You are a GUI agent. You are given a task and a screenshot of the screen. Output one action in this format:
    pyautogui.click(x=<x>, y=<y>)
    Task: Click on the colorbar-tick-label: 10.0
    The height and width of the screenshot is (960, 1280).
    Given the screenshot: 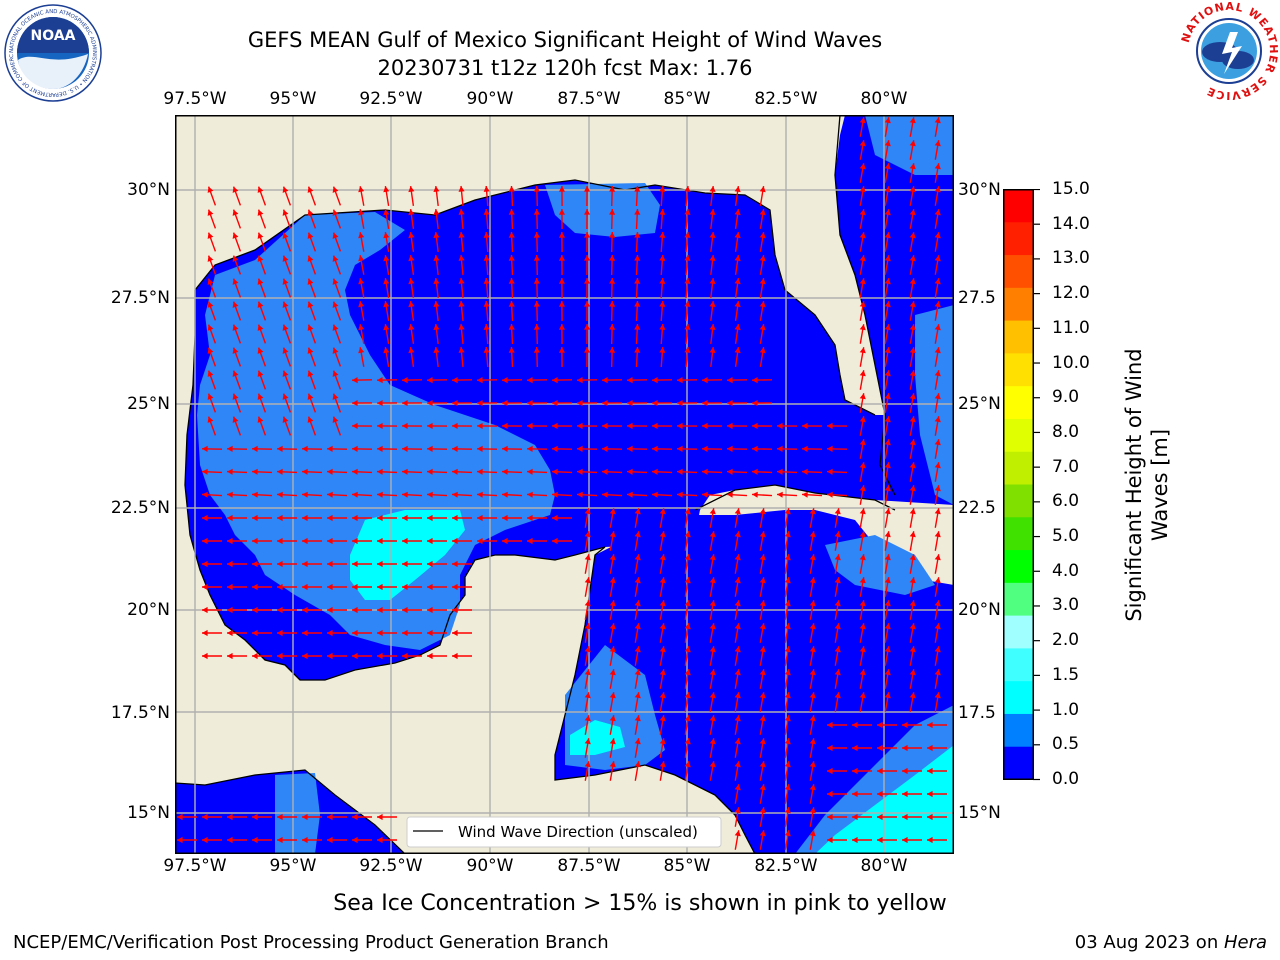 What is the action you would take?
    pyautogui.click(x=1071, y=362)
    